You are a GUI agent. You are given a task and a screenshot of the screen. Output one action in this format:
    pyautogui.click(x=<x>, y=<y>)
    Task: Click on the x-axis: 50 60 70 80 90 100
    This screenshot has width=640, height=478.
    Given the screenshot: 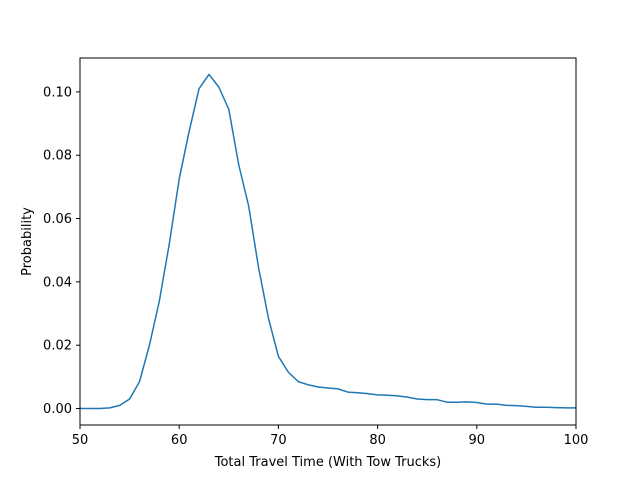 What is the action you would take?
    pyautogui.click(x=330, y=436)
    